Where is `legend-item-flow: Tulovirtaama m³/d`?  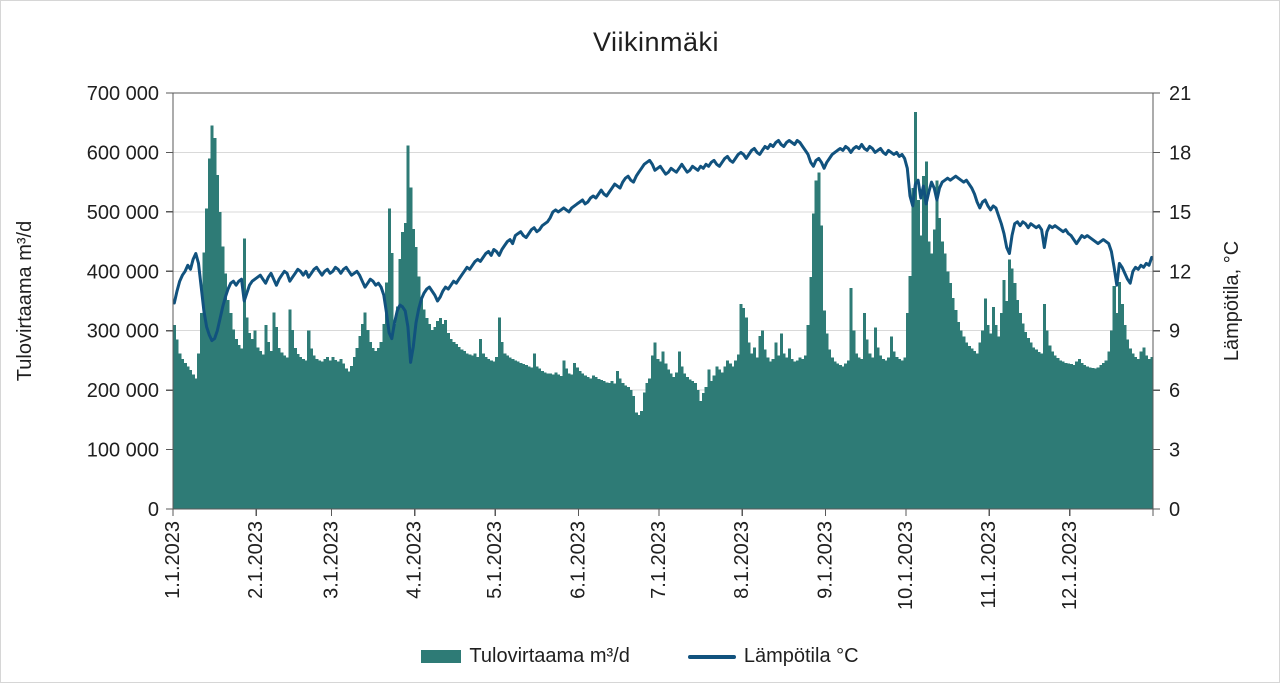 legend-item-flow: Tulovirtaama m³/d is located at coordinates (525, 656).